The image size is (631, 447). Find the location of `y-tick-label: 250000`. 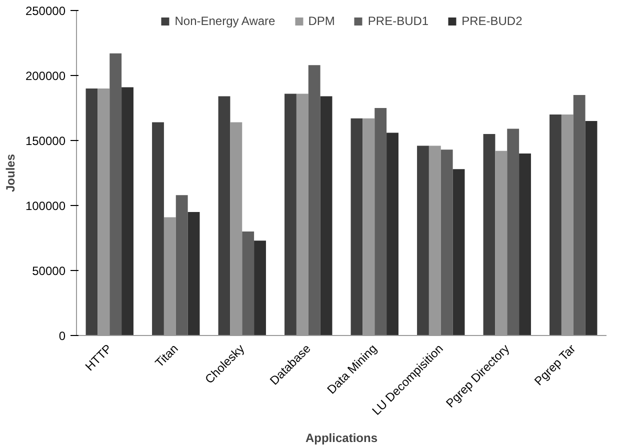

y-tick-label: 250000 is located at coordinates (45, 11).